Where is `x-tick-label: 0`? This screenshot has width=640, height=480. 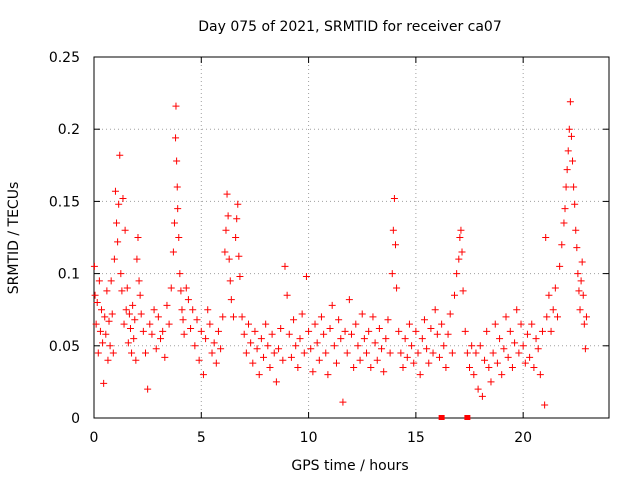 x-tick-label: 0 is located at coordinates (94, 438).